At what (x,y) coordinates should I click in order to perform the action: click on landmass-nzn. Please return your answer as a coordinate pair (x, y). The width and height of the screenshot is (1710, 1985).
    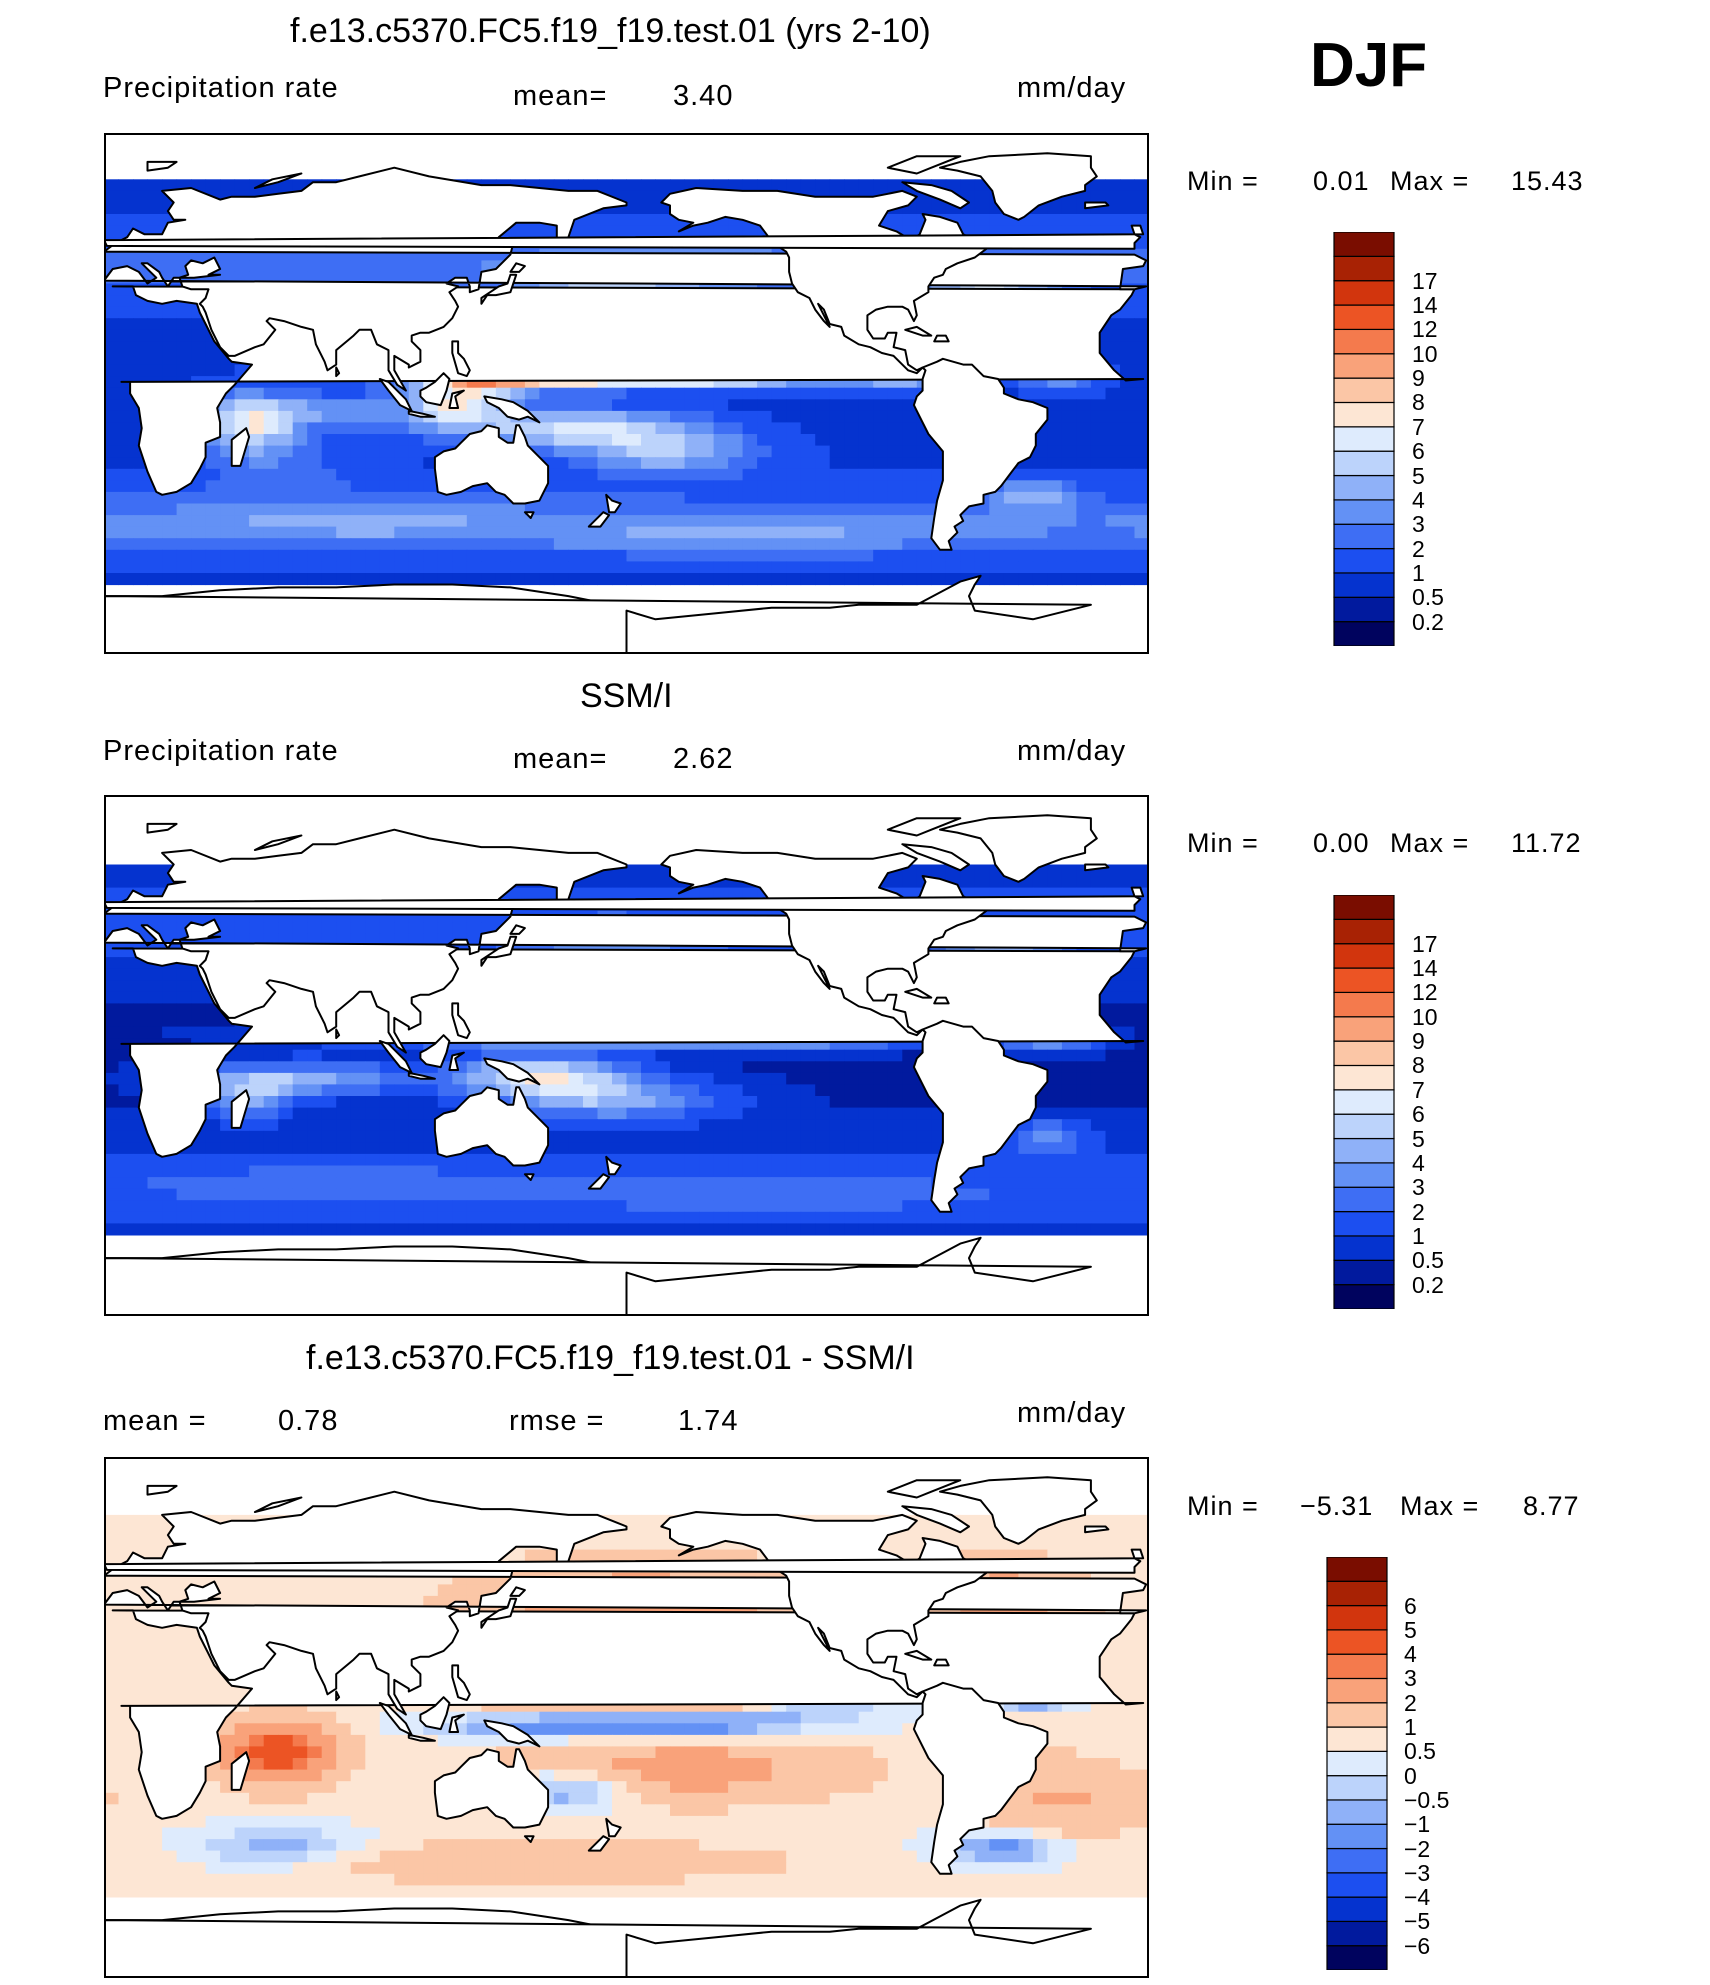
    Looking at the image, I should click on (613, 1165).